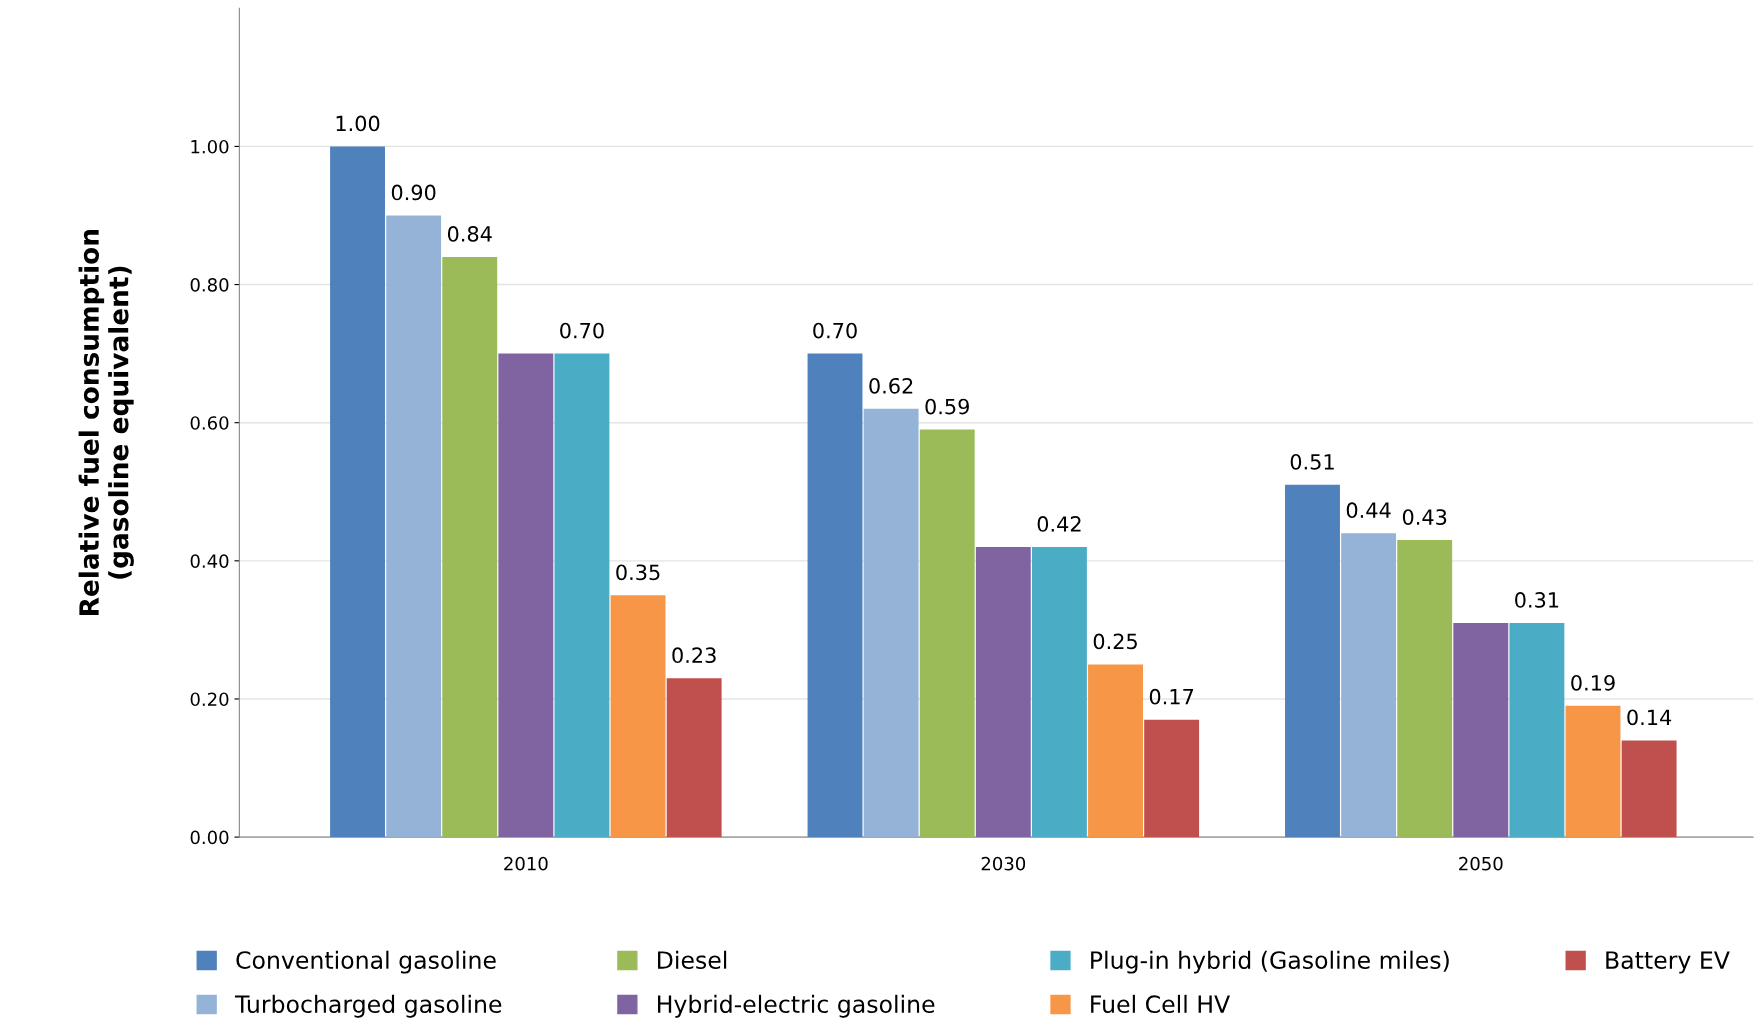 The height and width of the screenshot is (1036, 1760). Describe the element at coordinates (368, 1006) in the screenshot. I see `legend-label: Turbocharged gasoline` at that location.